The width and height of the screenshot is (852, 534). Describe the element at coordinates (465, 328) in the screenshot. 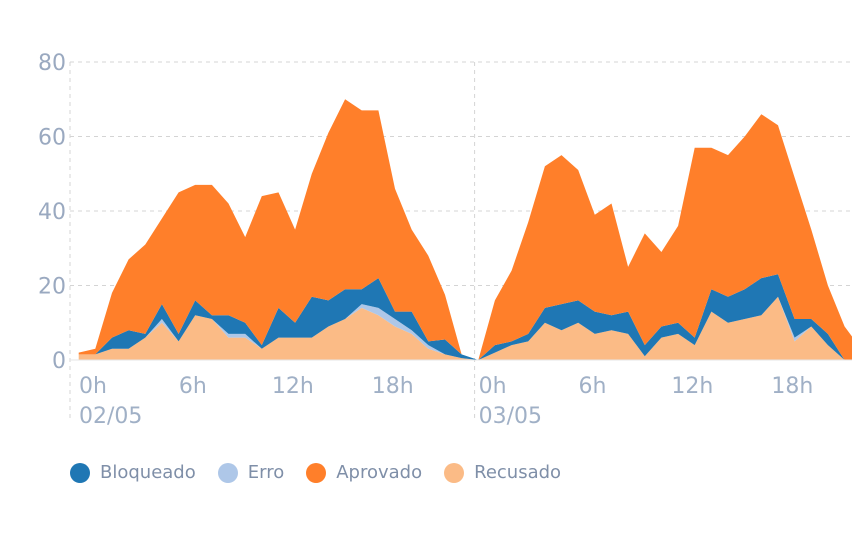

I see `area-recusado` at that location.